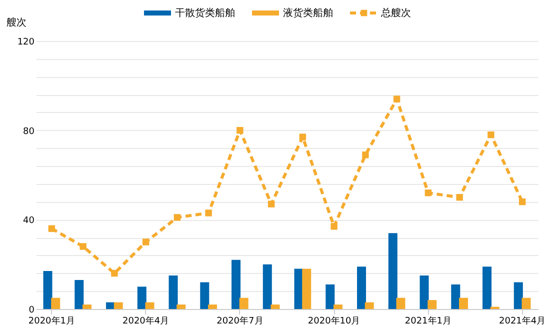 The width and height of the screenshot is (554, 329). What do you see at coordinates (52, 321) in the screenshot?
I see `x-tick-label: 2020年1月` at bounding box center [52, 321].